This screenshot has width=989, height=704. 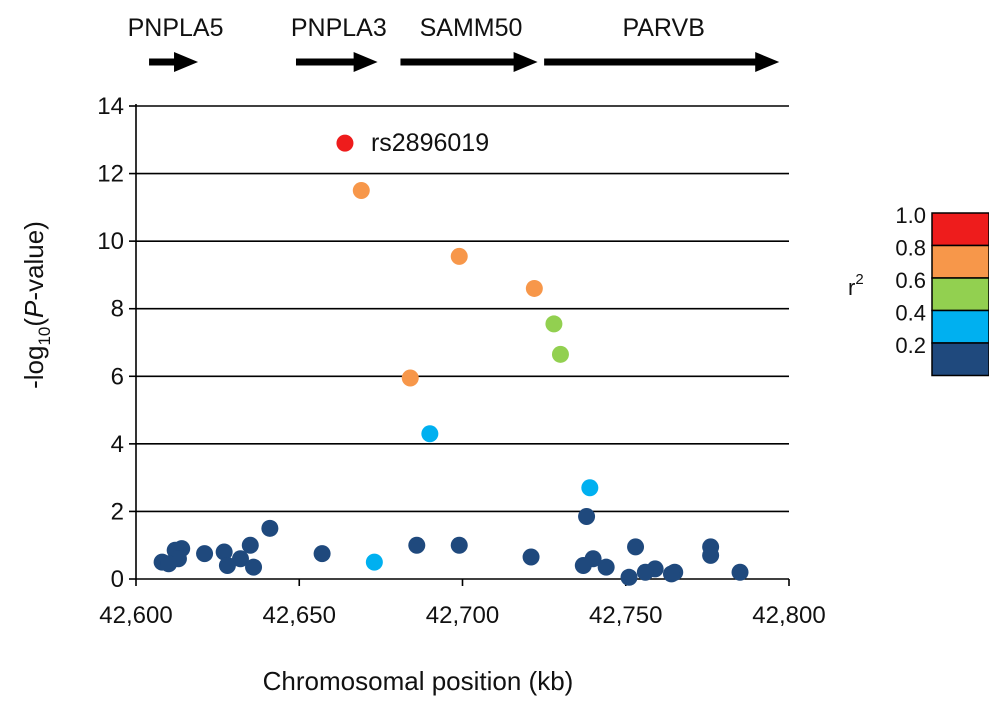 I want to click on y-tick-label: 4, so click(x=117, y=444).